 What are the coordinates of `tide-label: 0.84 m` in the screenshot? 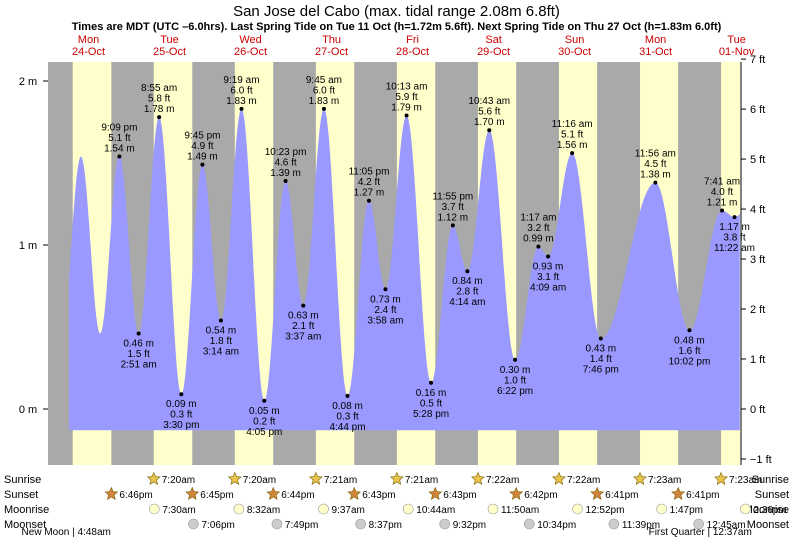 It's located at (467, 281).